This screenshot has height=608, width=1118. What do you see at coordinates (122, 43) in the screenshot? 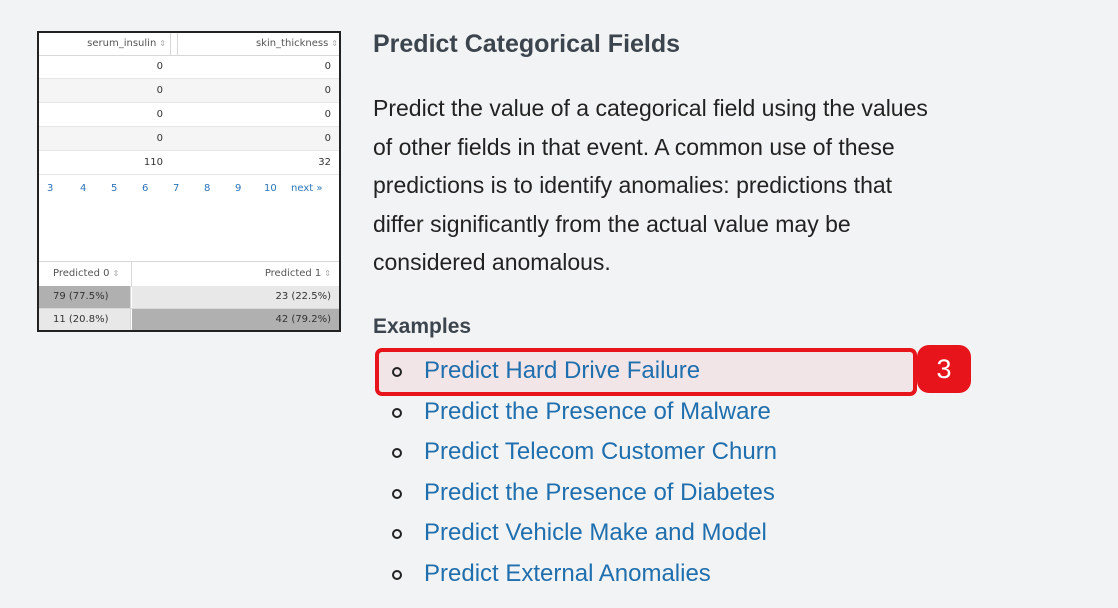
I see `column-header-label: serum_insulin` at bounding box center [122, 43].